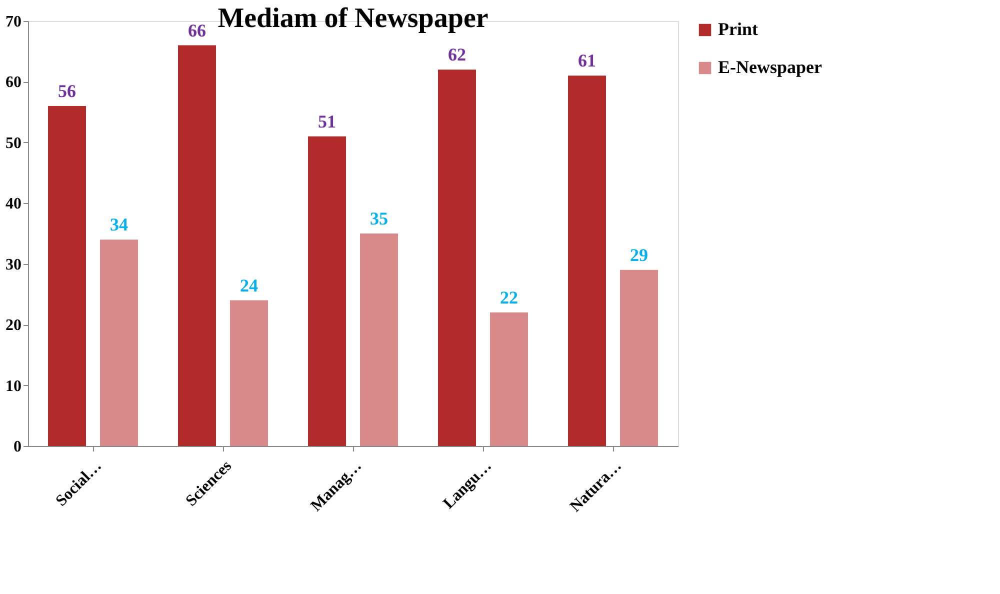  I want to click on data-label: 51, so click(327, 121).